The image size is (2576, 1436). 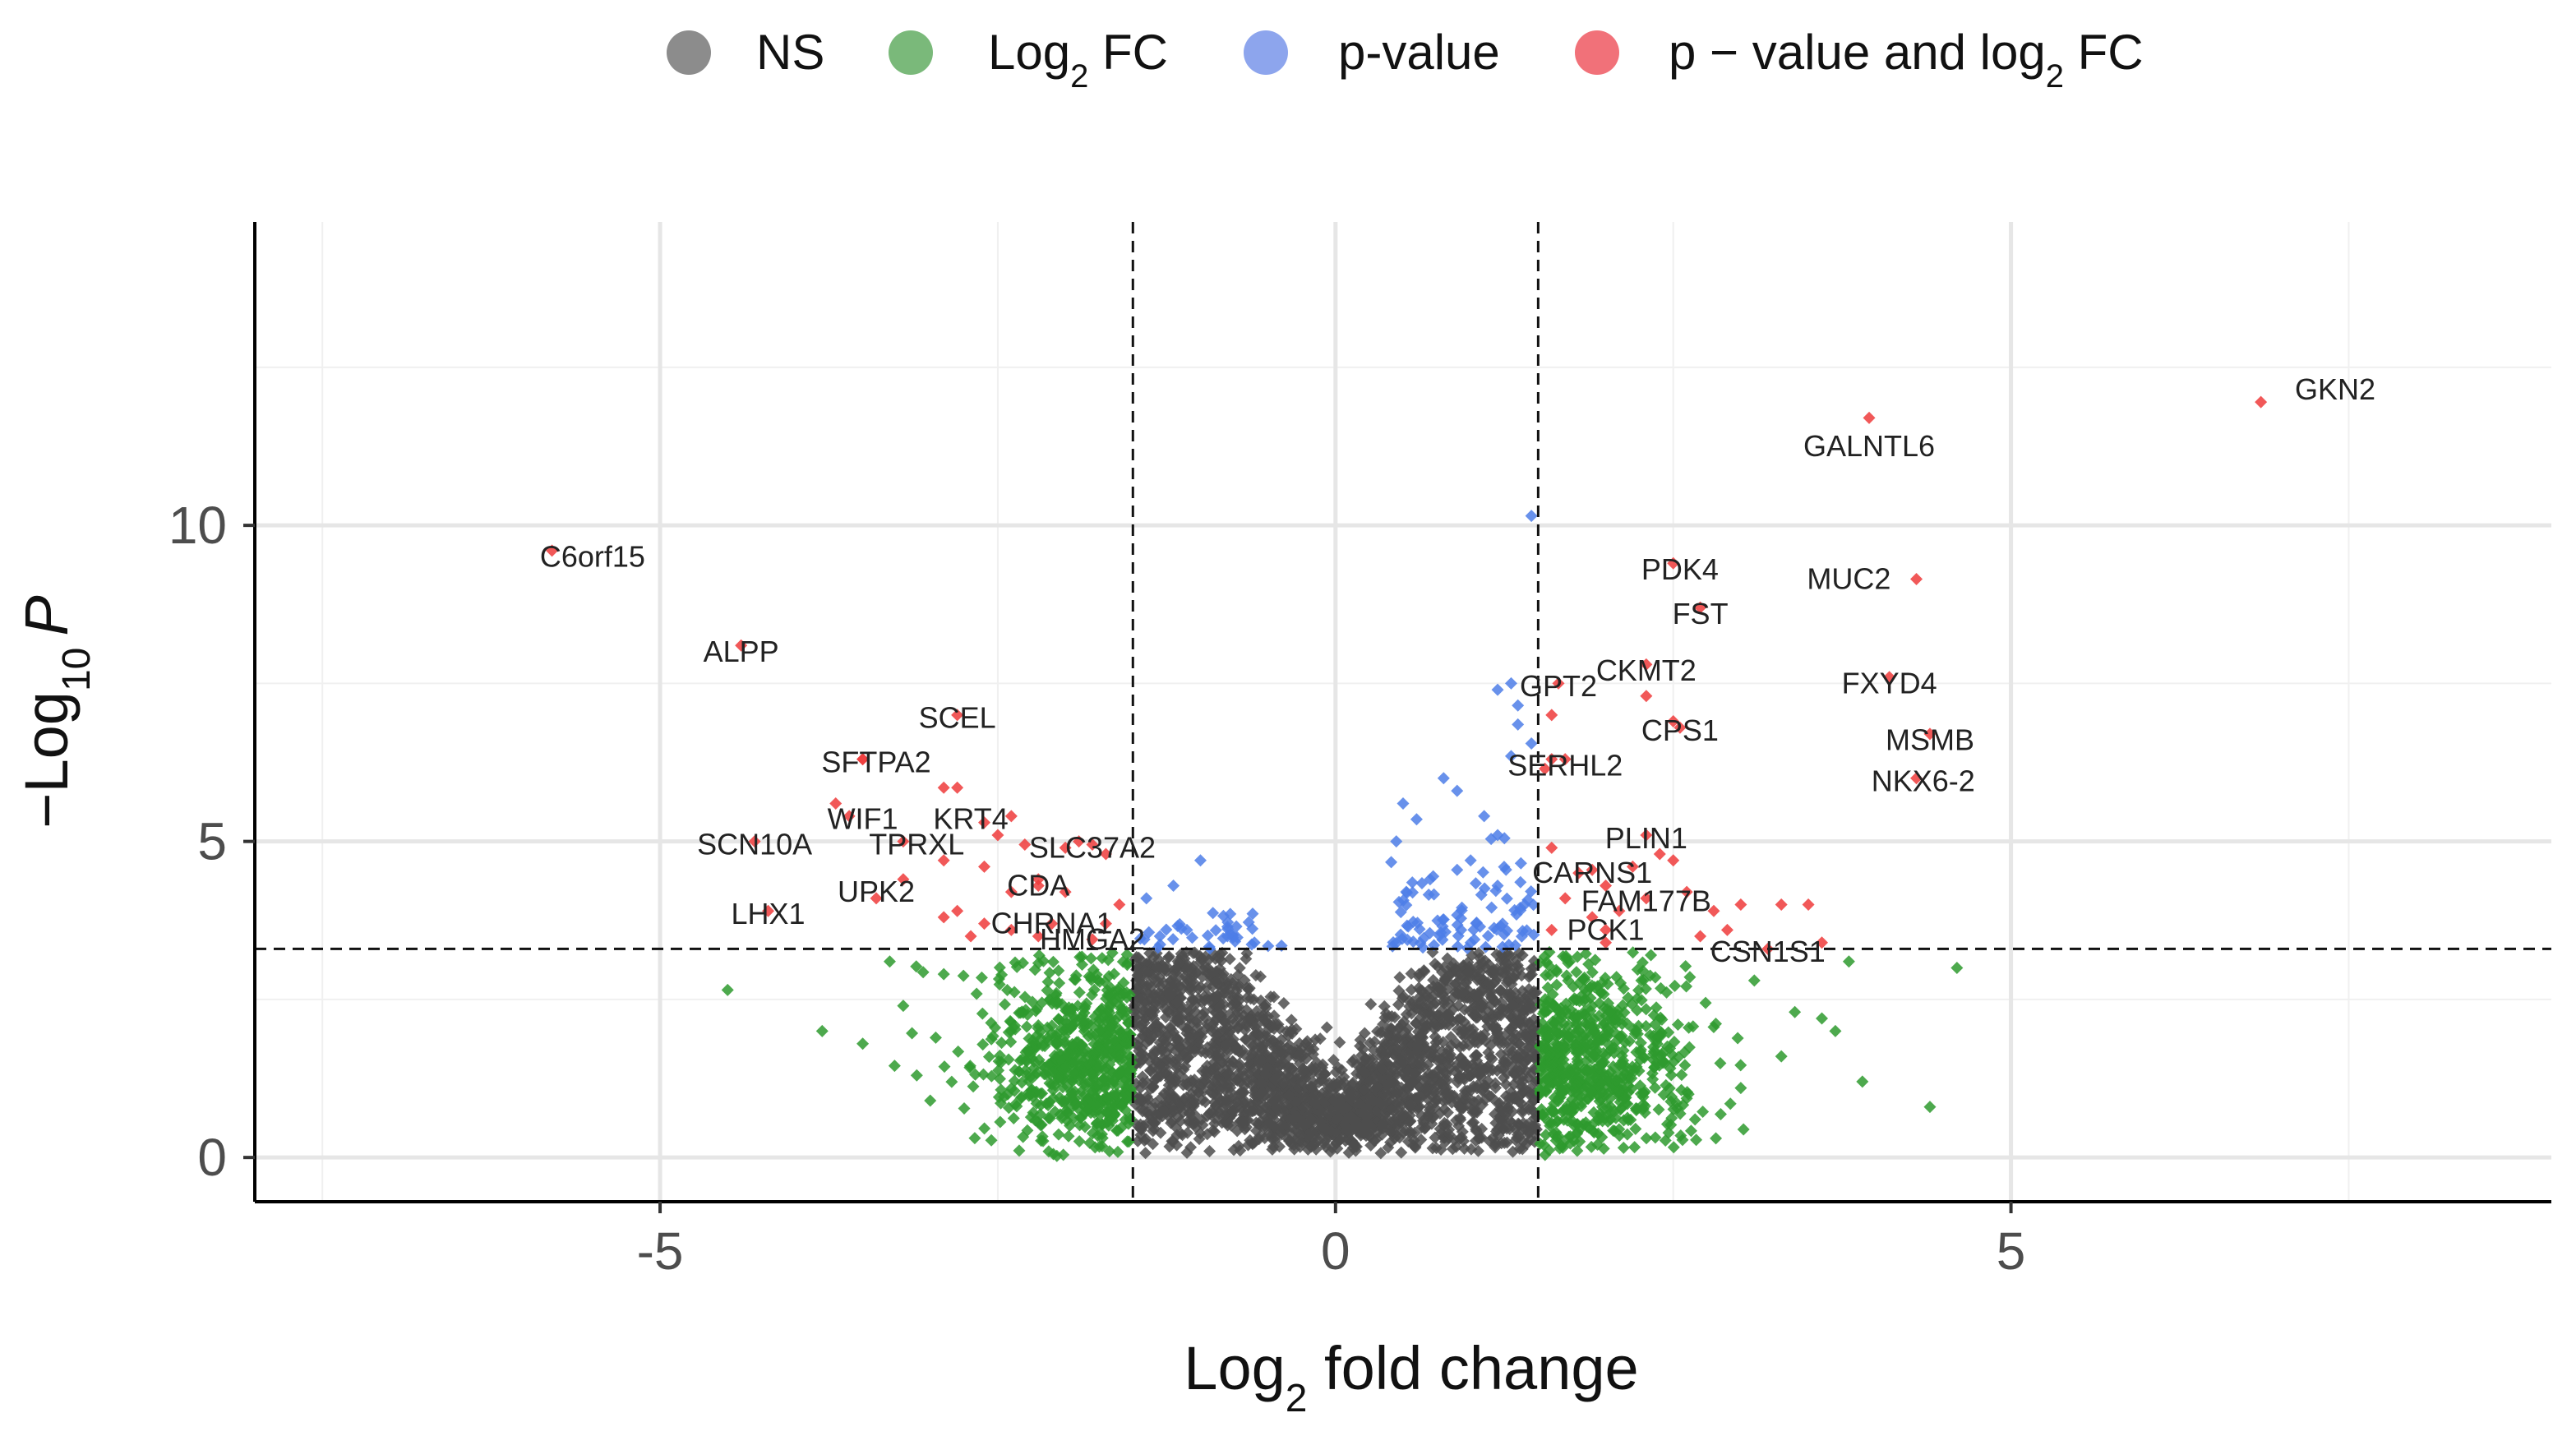 What do you see at coordinates (1052, 924) in the screenshot?
I see `point-gene-chrna1` at bounding box center [1052, 924].